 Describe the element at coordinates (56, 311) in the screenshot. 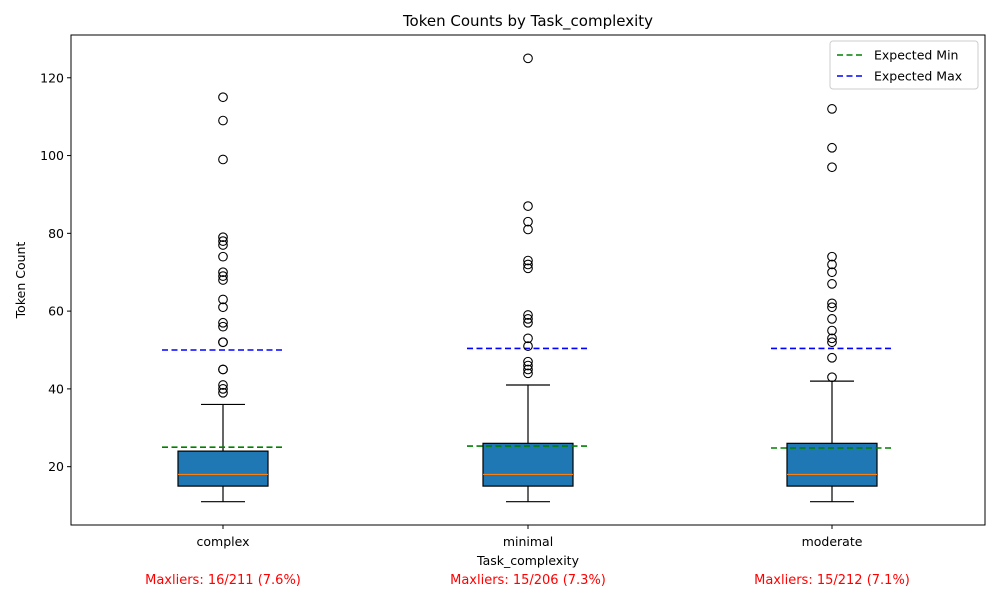

I see `y-tick-label: 60` at that location.